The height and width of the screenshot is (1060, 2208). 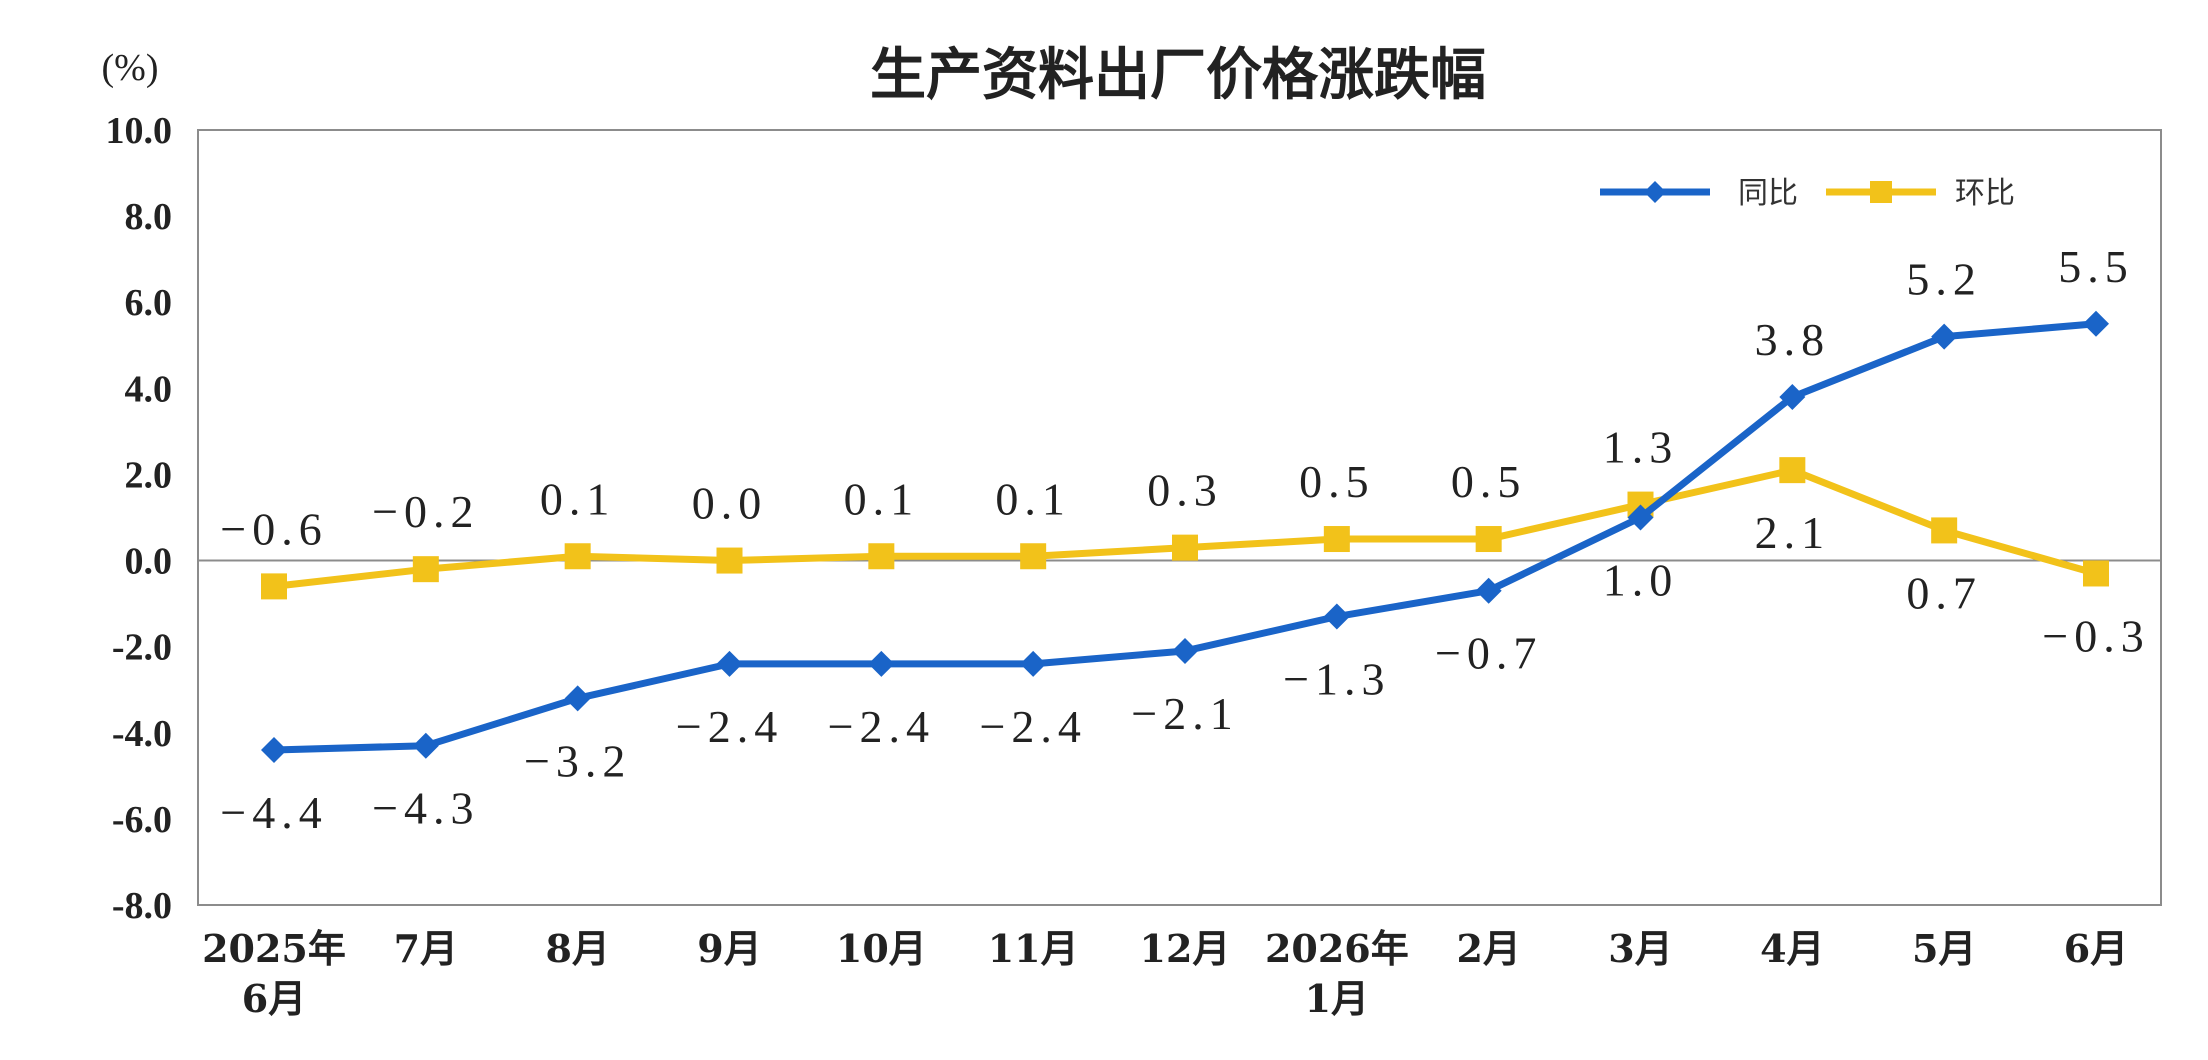 I want to click on x-tick-label: 9月, so click(x=729, y=948).